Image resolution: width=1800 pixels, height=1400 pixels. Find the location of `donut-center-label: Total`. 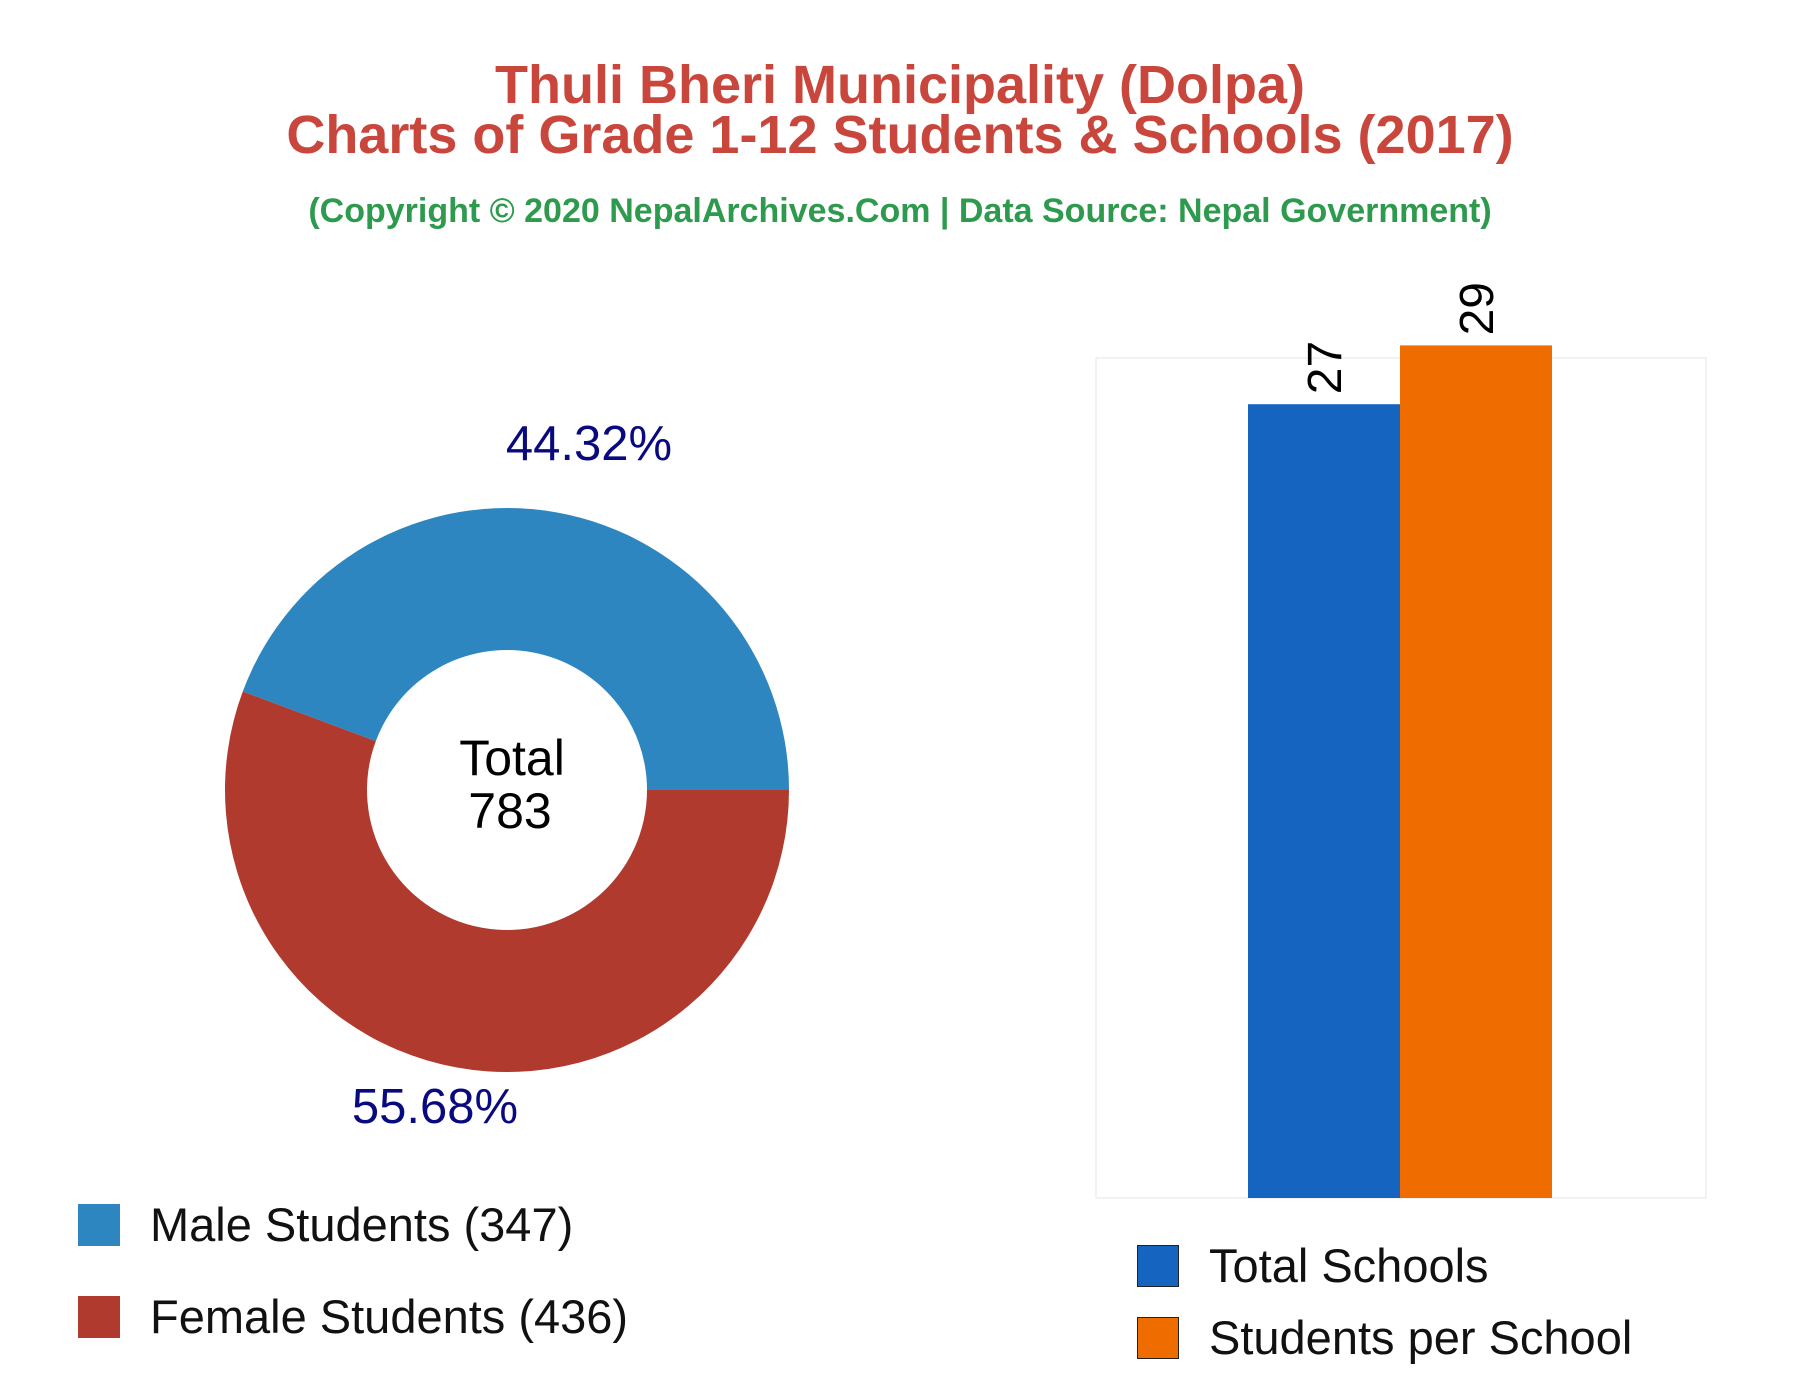

donut-center-label: Total is located at coordinates (512, 758).